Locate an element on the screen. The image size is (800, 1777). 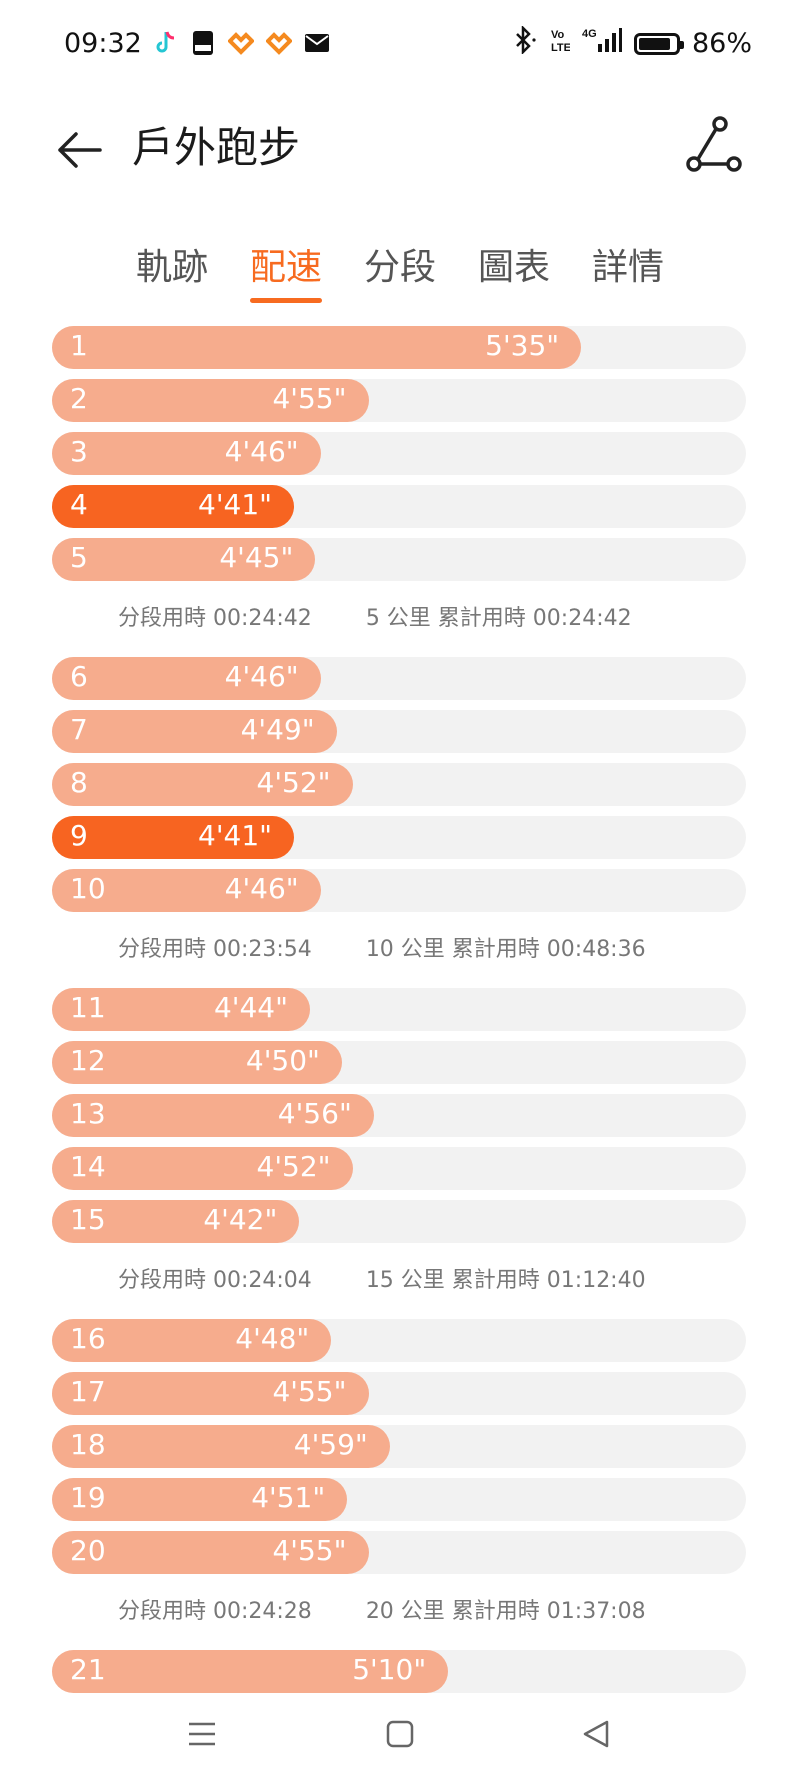
pace-row: 8 4'52" is located at coordinates (399, 784).